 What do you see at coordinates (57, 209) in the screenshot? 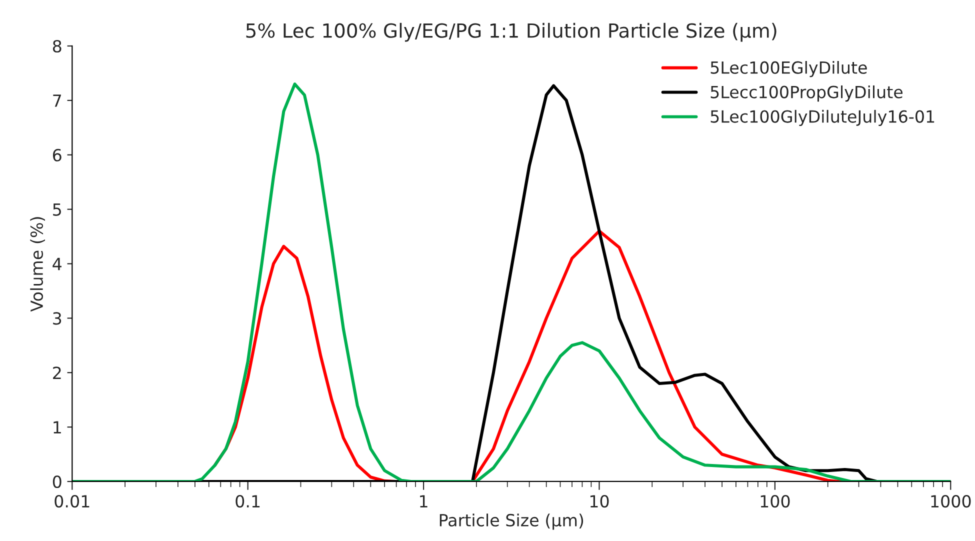
I see `y-tick-label: 5` at bounding box center [57, 209].